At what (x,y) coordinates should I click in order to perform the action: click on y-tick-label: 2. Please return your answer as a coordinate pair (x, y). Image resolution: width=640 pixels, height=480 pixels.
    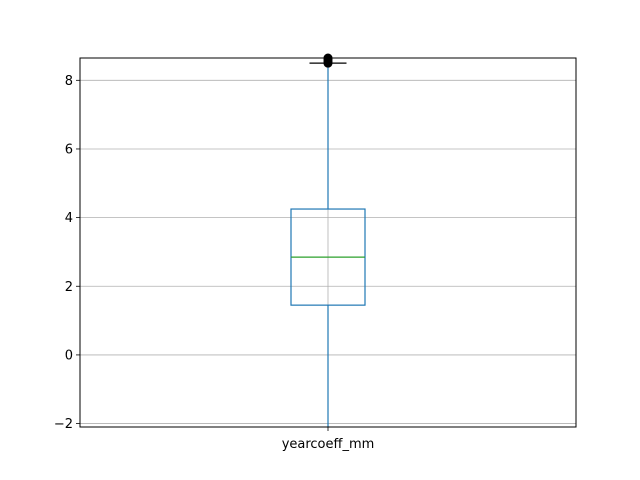
    Looking at the image, I should click on (69, 287).